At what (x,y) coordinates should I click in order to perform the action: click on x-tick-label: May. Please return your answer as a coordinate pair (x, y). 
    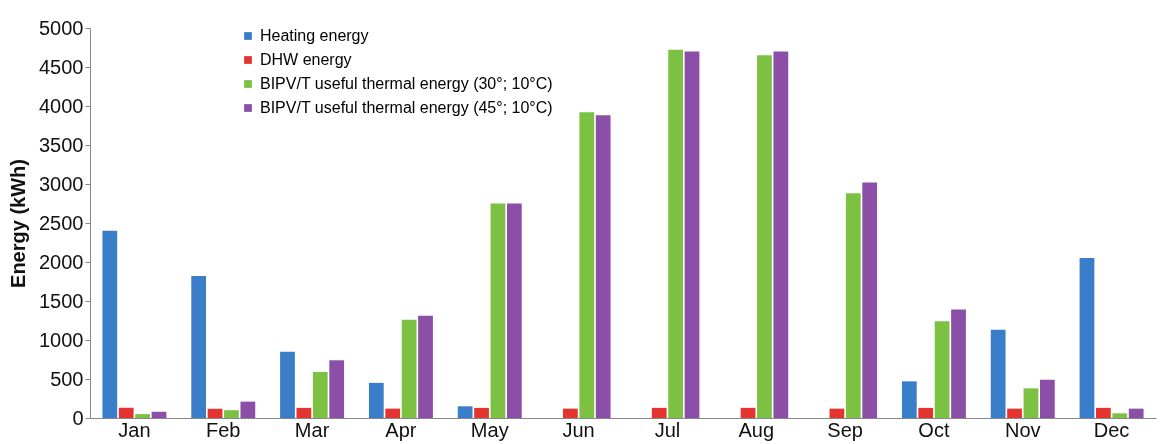
    Looking at the image, I should click on (489, 429).